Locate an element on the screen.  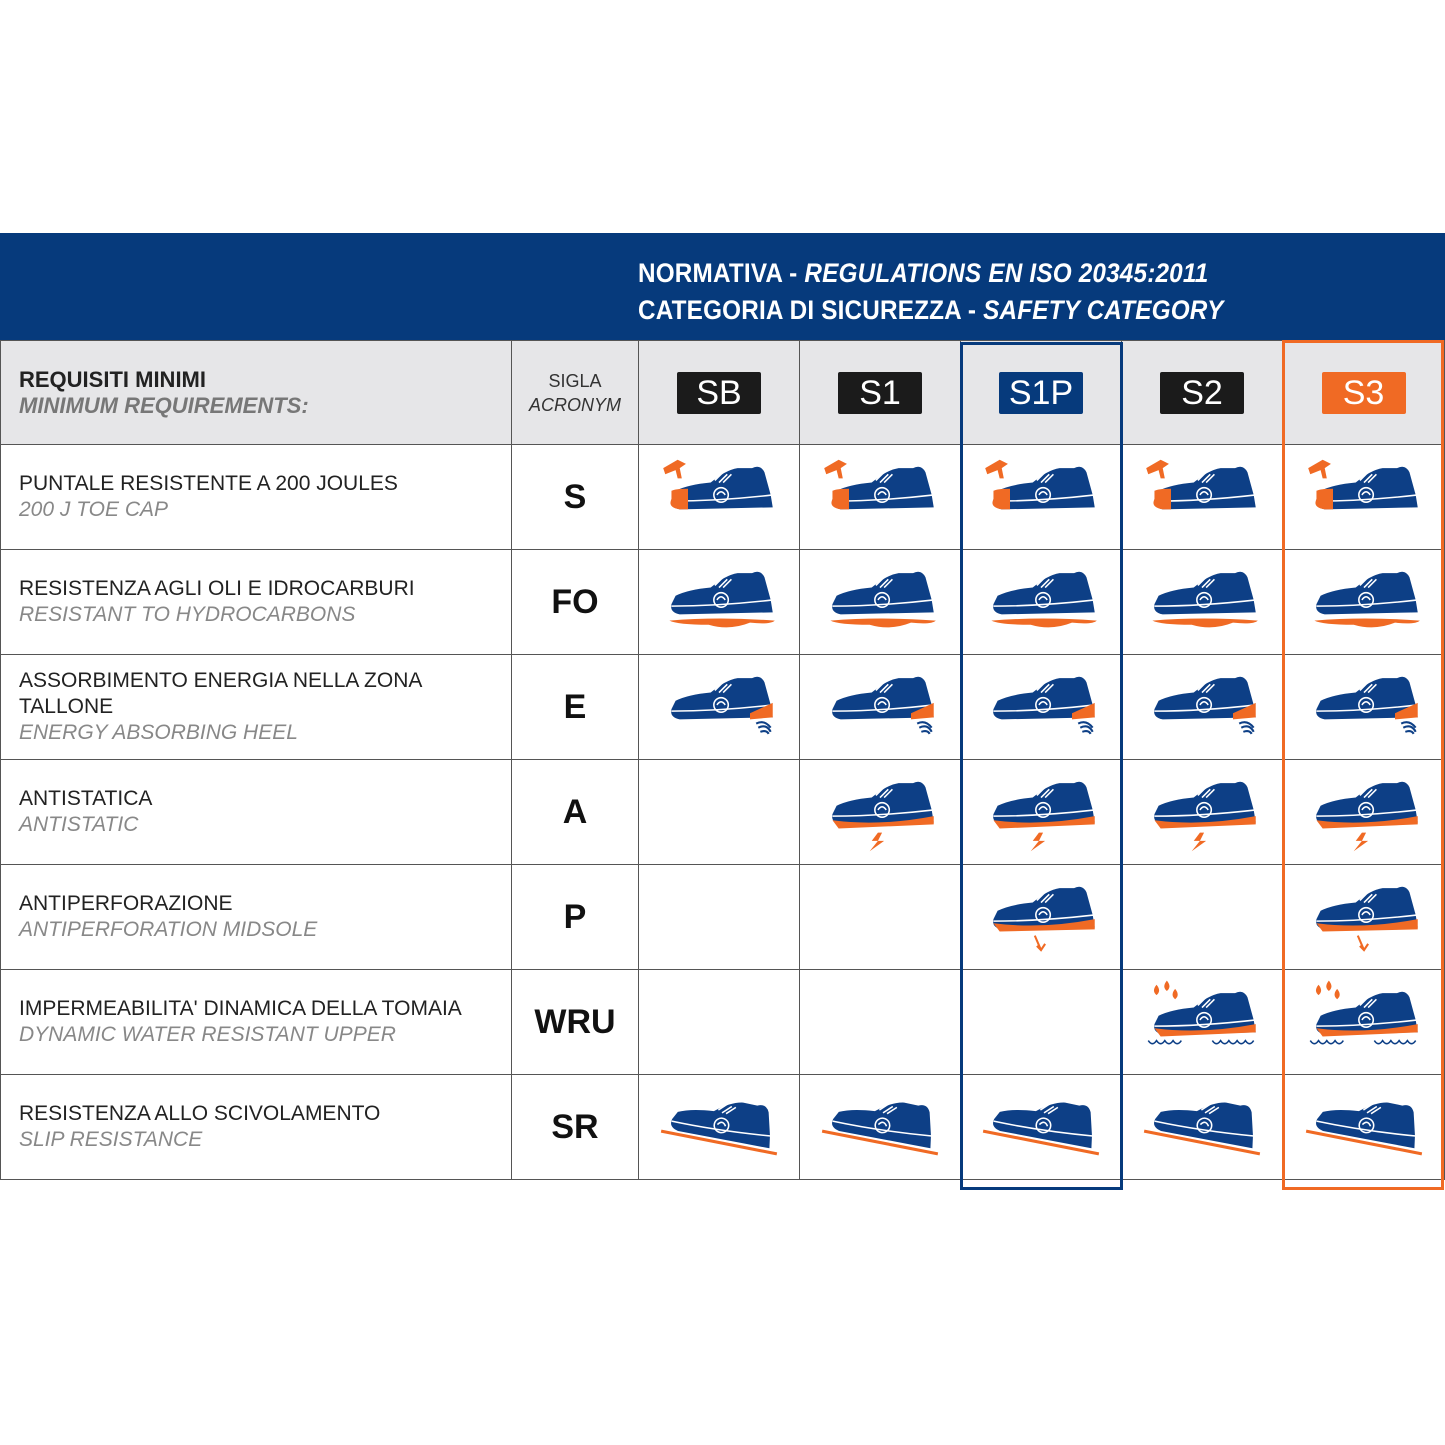
requirement-en: ANTIPERFORATION MIDSOLE is located at coordinates (168, 929).